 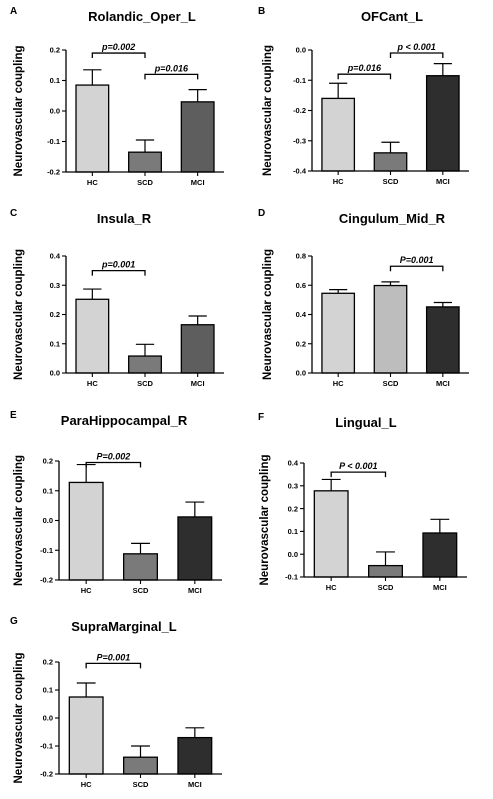 I want to click on chart-a-panel-letter: A, so click(x=13, y=11).